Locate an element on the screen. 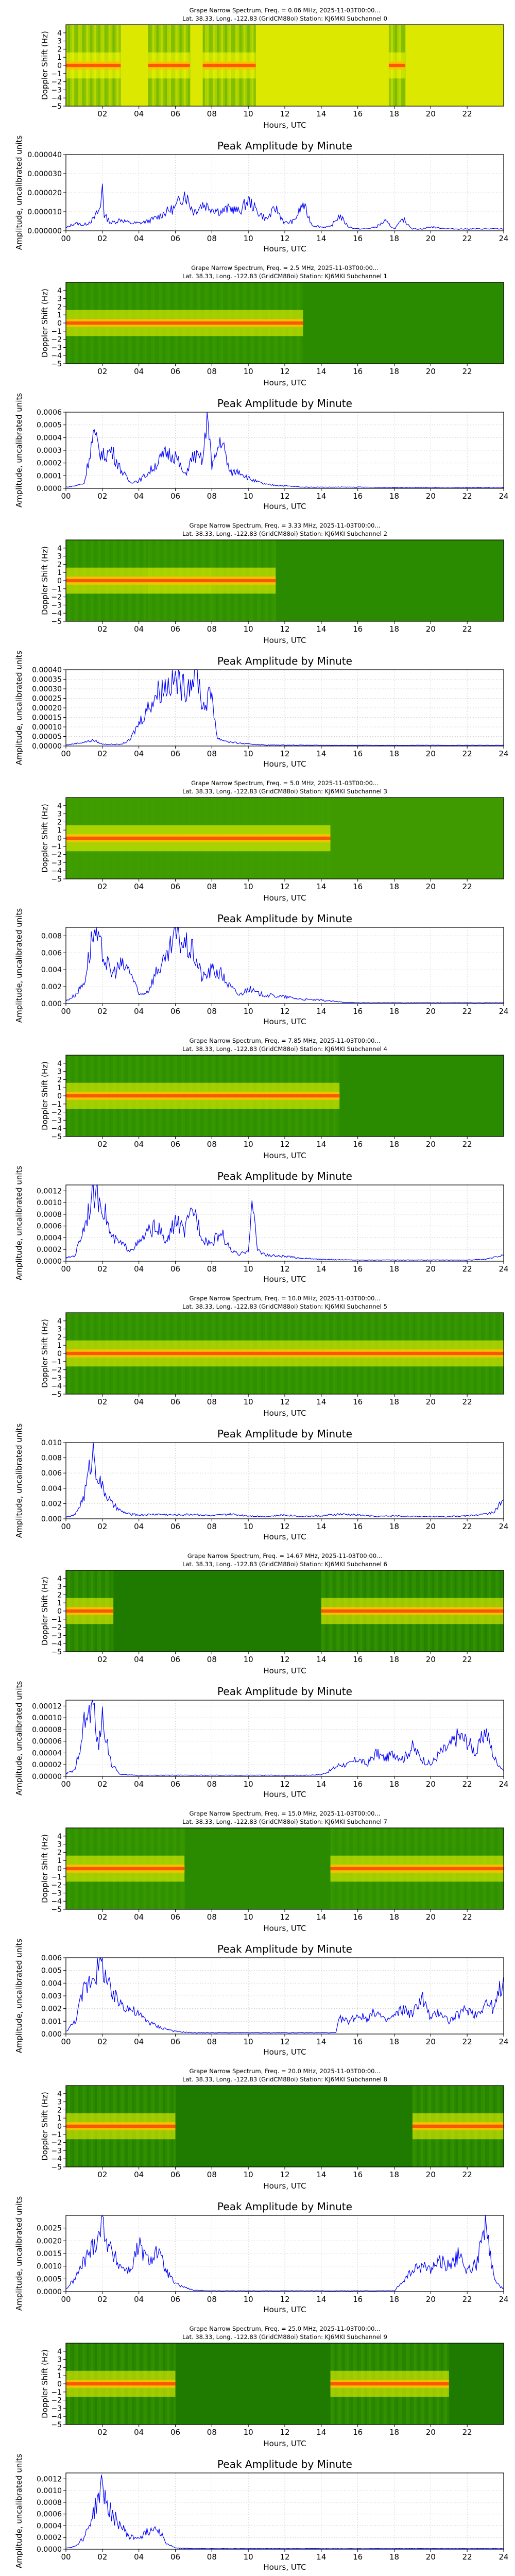  spectrum-ytick-label: −2 is located at coordinates (57, 1628).